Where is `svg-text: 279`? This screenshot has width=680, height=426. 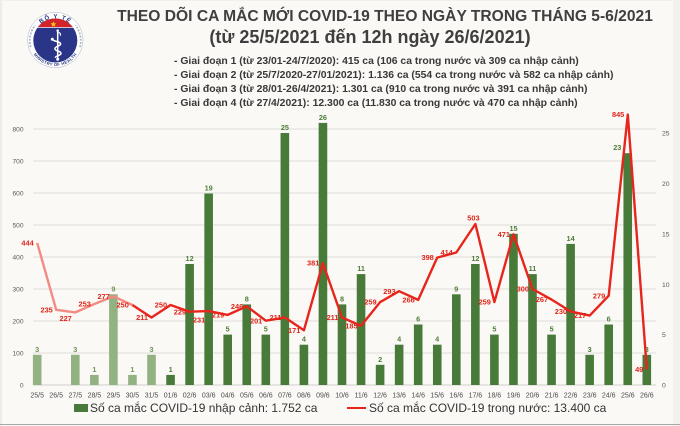 svg-text: 279 is located at coordinates (599, 295).